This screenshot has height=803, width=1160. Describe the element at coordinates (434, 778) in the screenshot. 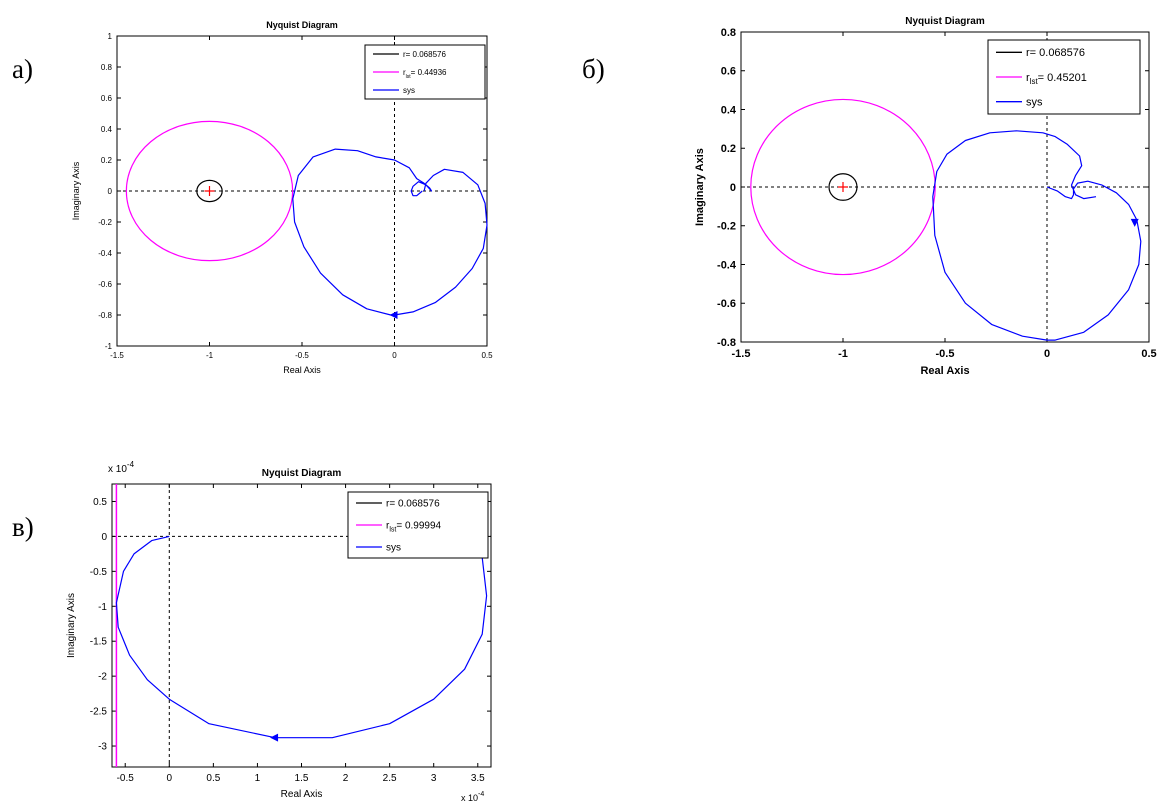

I see `x-tick-label: 3` at that location.